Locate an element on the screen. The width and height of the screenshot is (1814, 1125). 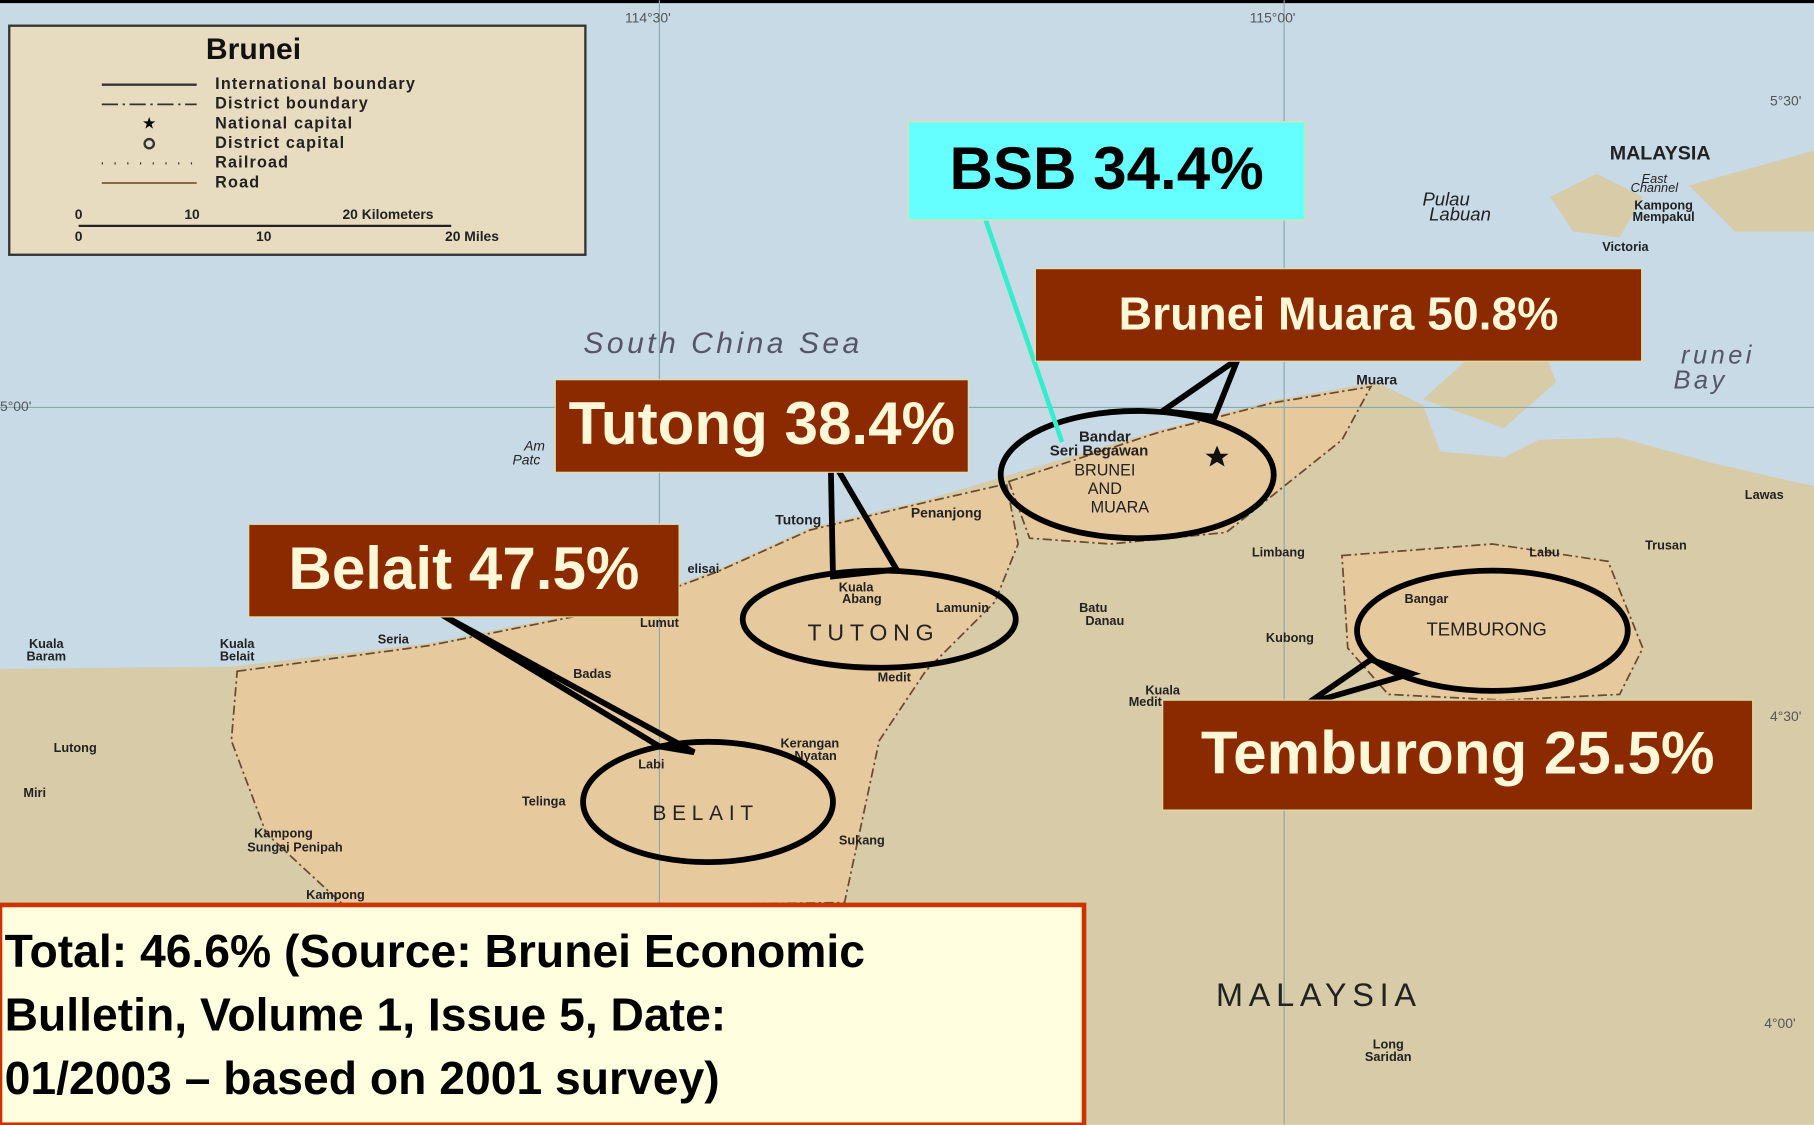
legend-label: District capital is located at coordinates (280, 143).